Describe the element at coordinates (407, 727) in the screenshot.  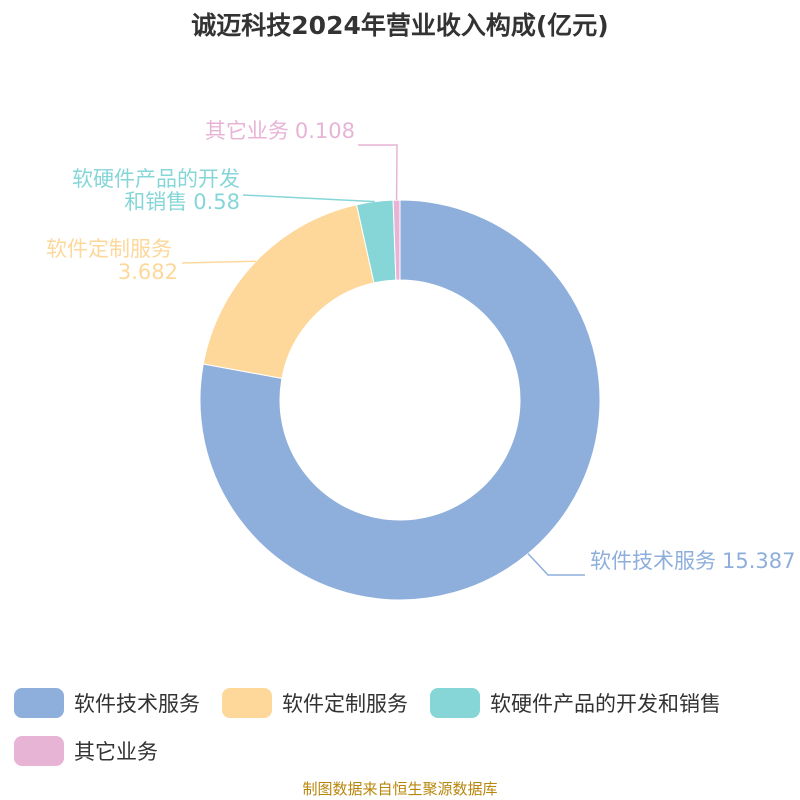
I see `legend: 软件技术服务 软件定制服务 软硬件产品的开发和销售其它业务` at that location.